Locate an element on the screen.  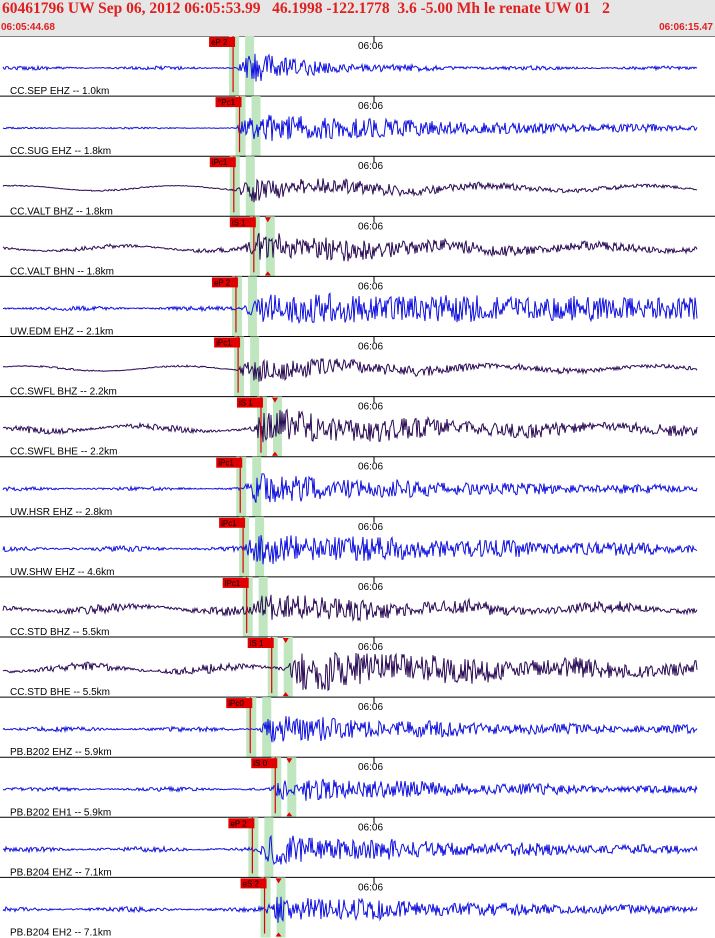
pick-label: ^Pc1 is located at coordinates (227, 102).